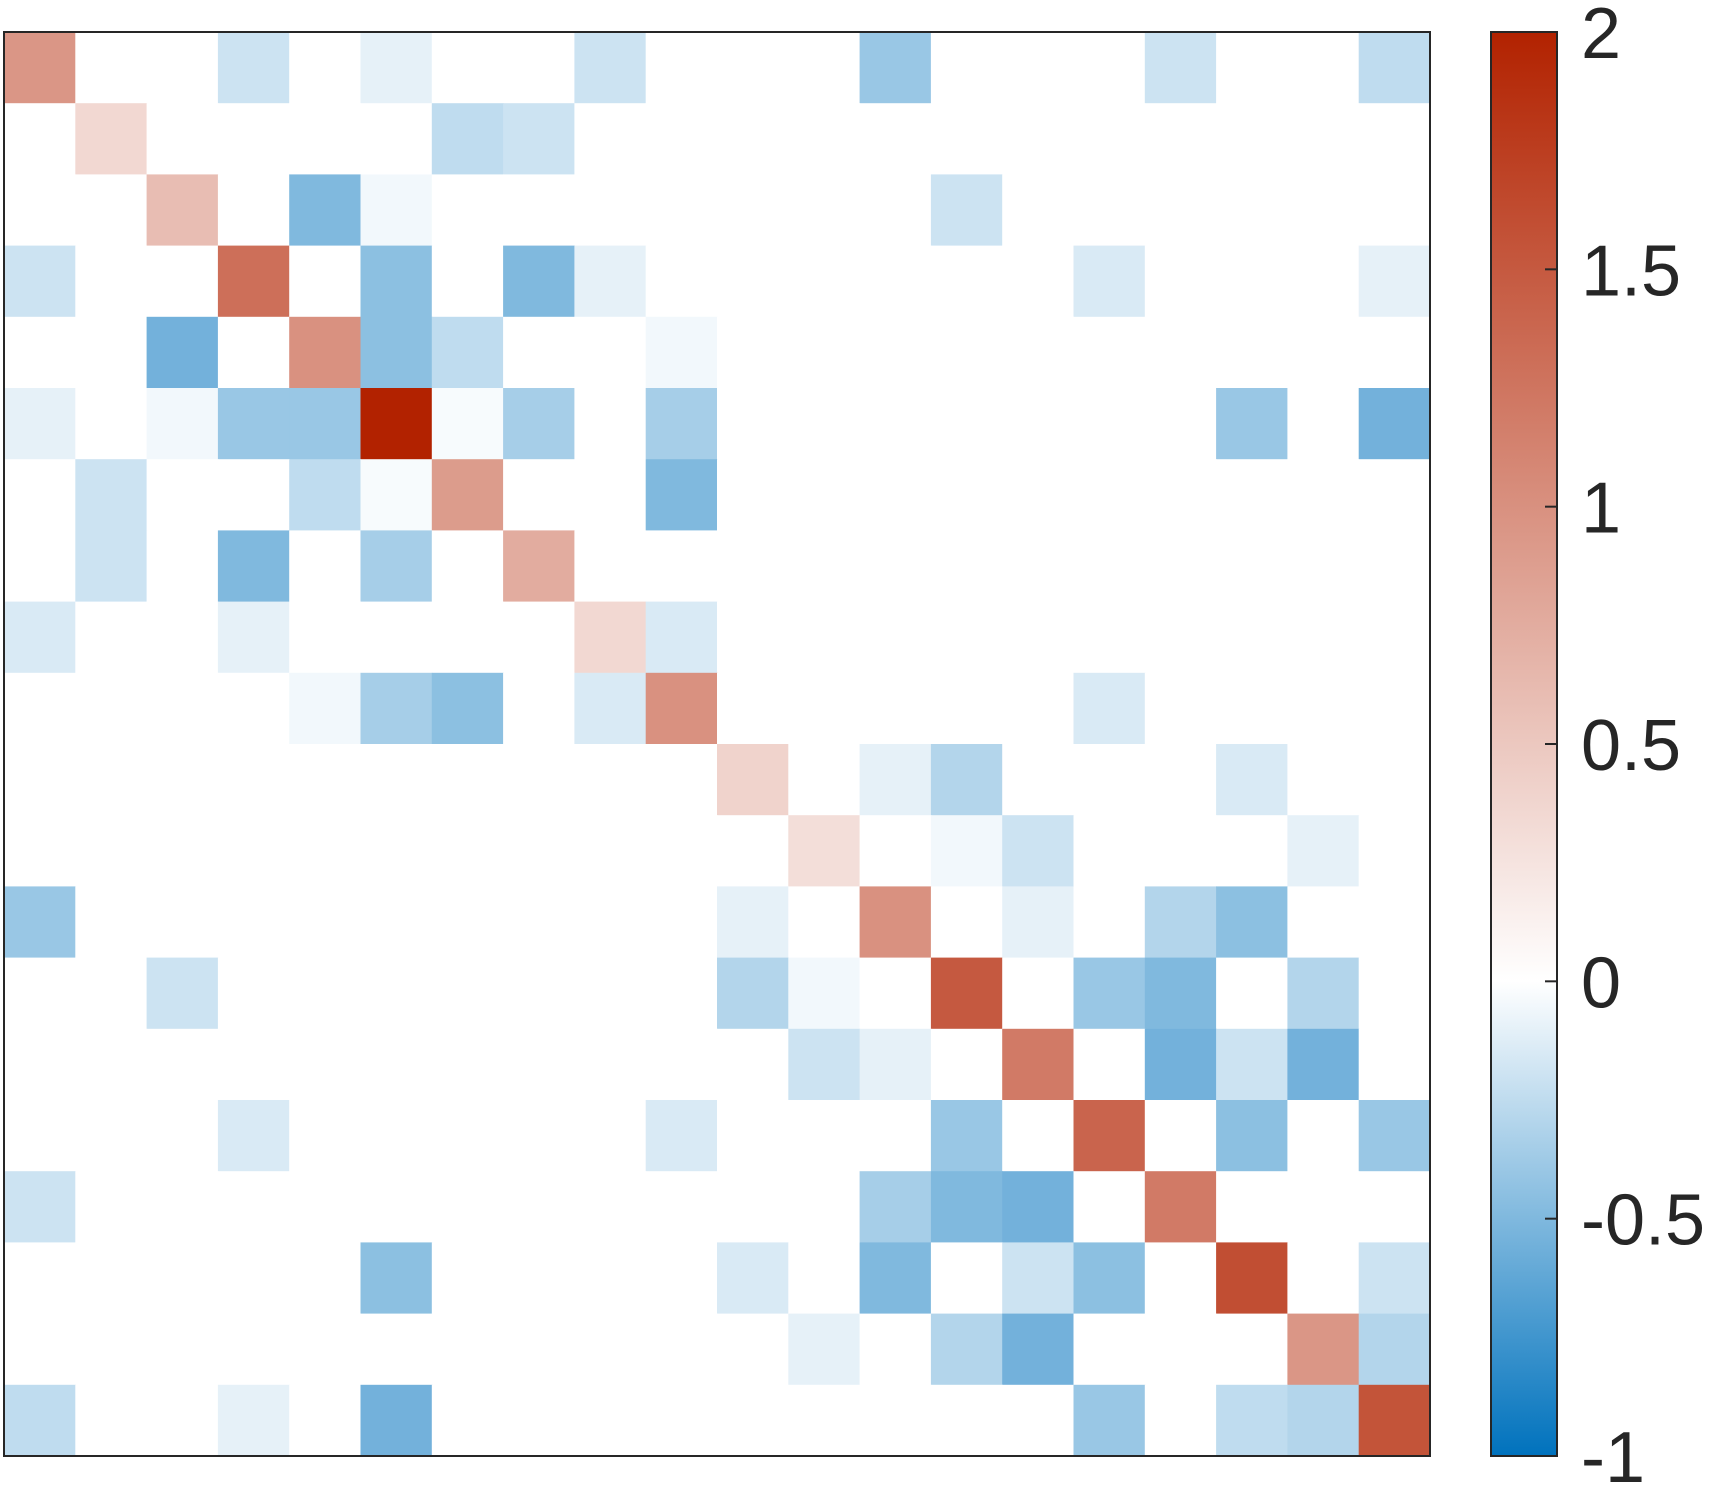  Describe the element at coordinates (1631, 746) in the screenshot. I see `colorbar-tick-label: 0.5` at that location.